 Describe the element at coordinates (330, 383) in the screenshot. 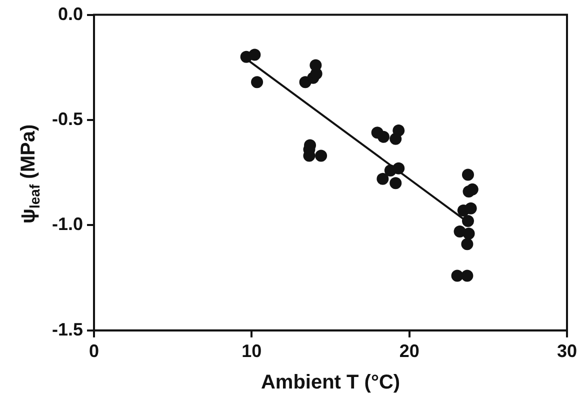

I see `x-axis-title: Ambient T (°C)` at that location.